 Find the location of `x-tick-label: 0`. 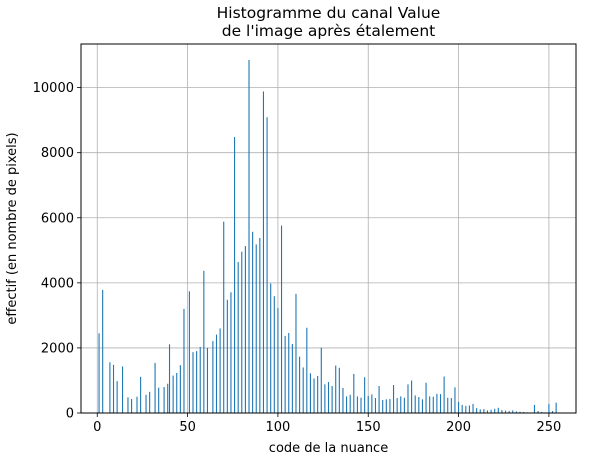

x-tick-label: 0 is located at coordinates (97, 427).